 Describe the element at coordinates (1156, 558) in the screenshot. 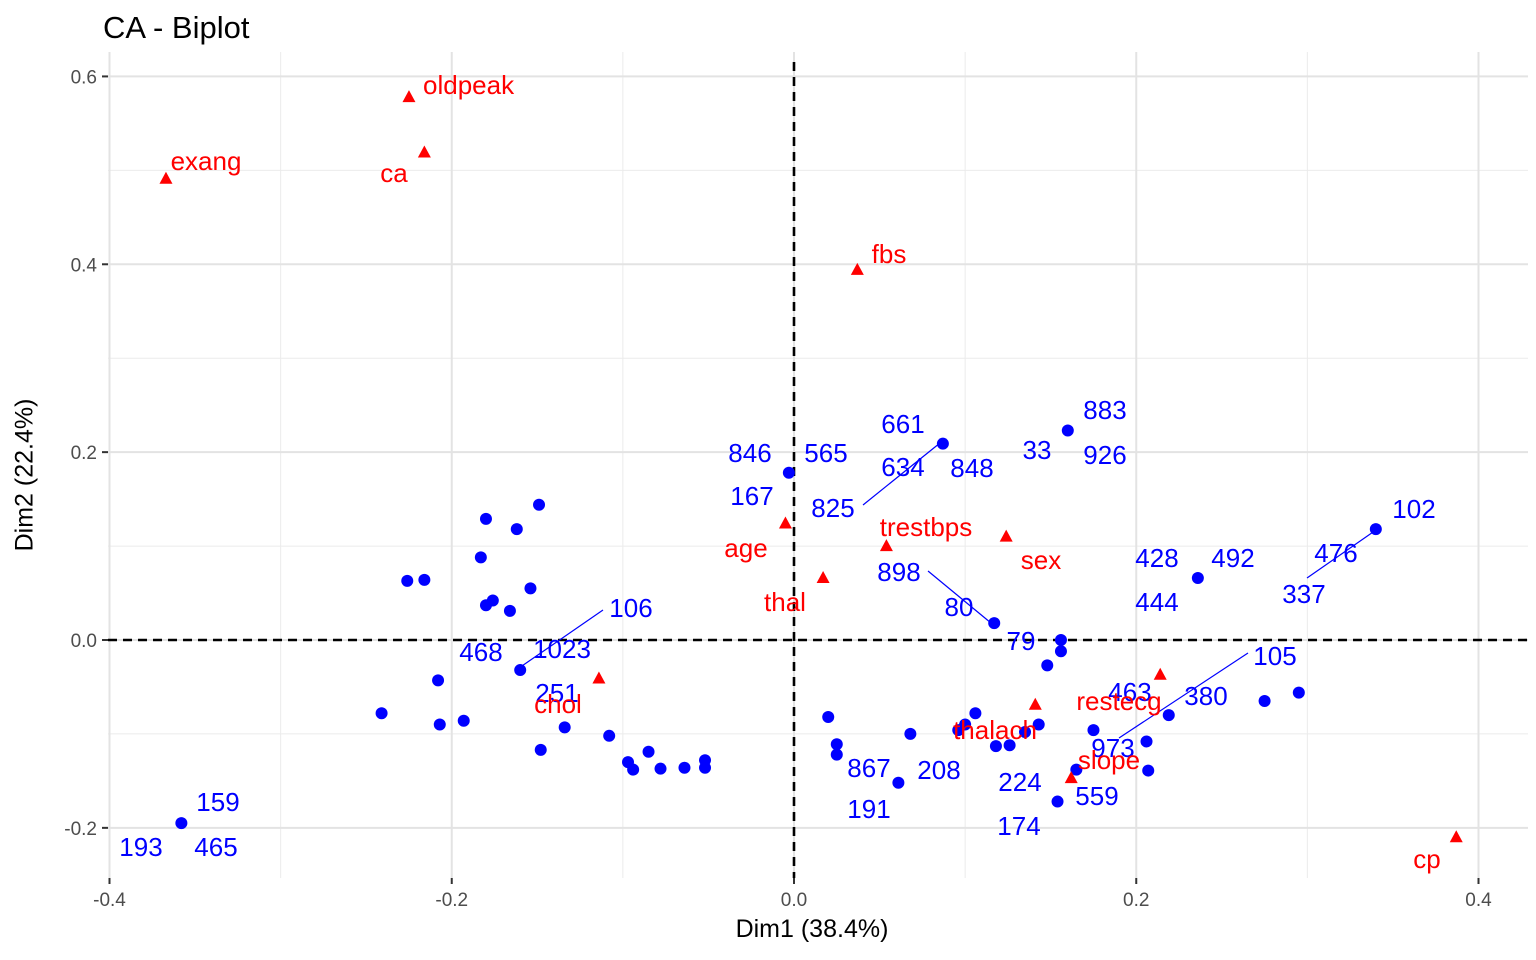

I see `row-label: 428` at that location.